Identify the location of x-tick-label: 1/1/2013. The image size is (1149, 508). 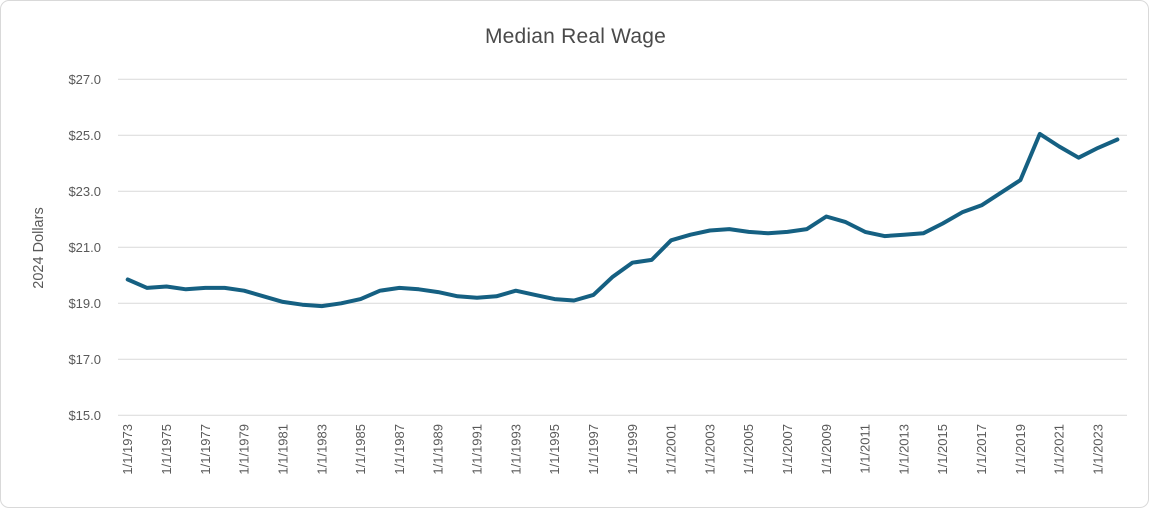
(903, 449).